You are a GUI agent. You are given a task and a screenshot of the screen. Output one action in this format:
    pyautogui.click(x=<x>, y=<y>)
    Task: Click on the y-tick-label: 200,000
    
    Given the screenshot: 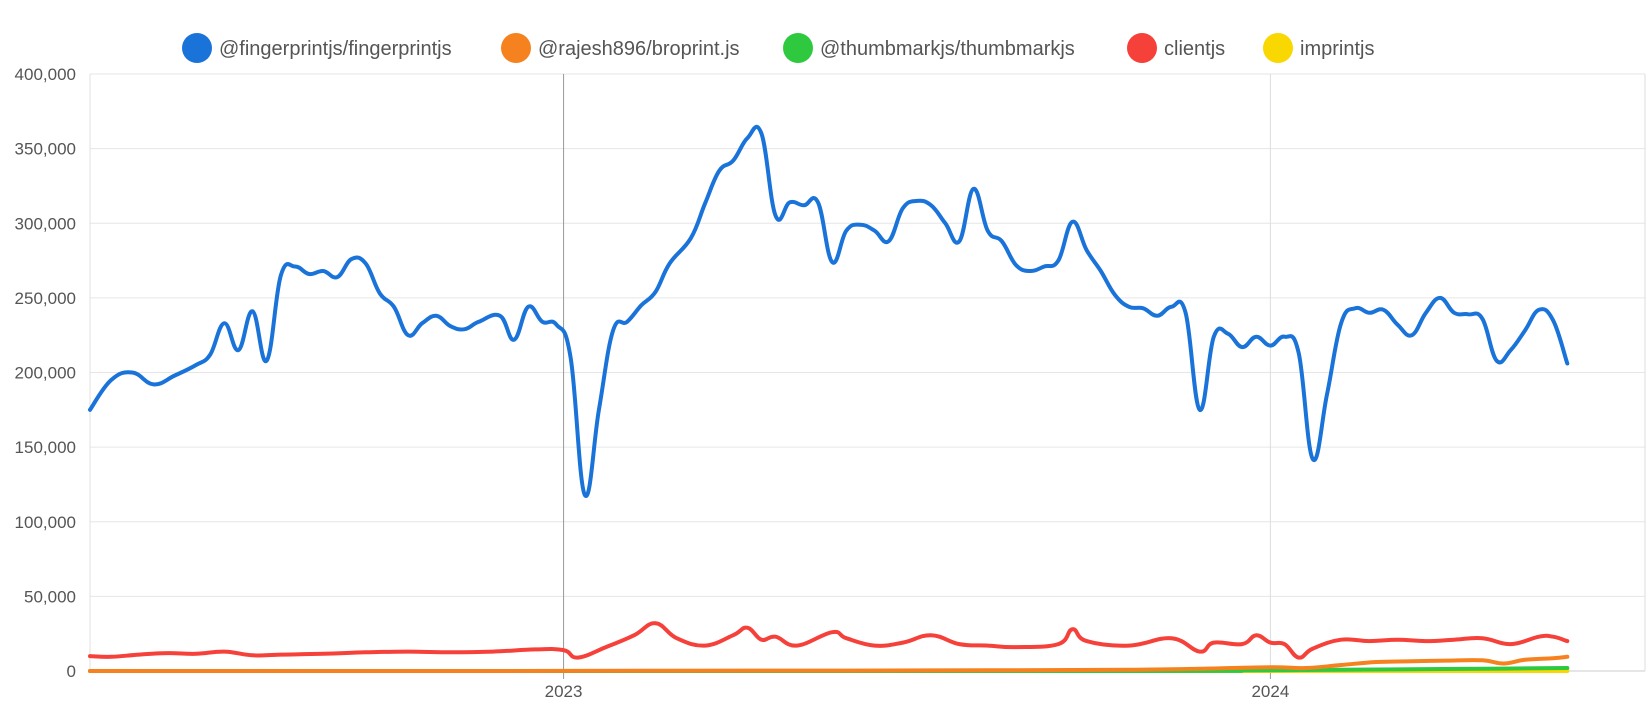 What is the action you would take?
    pyautogui.click(x=45, y=373)
    